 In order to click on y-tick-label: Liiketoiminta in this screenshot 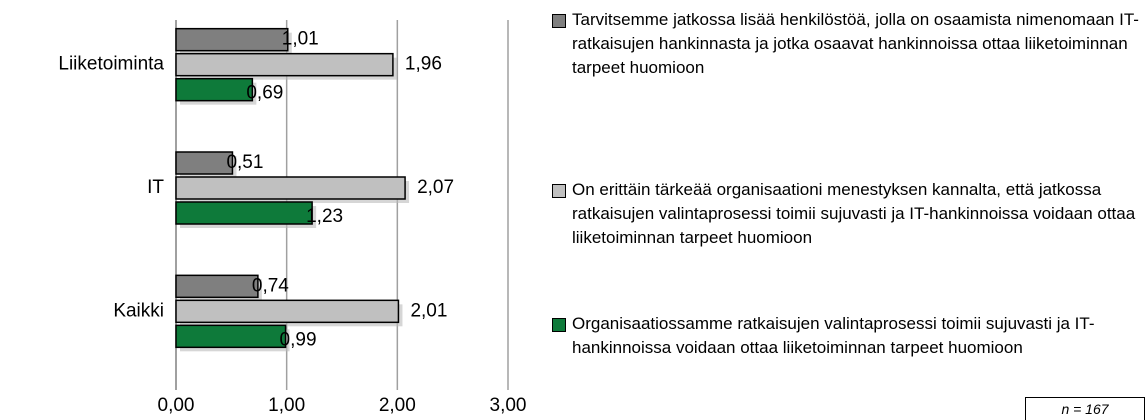, I will do `click(111, 64)`.